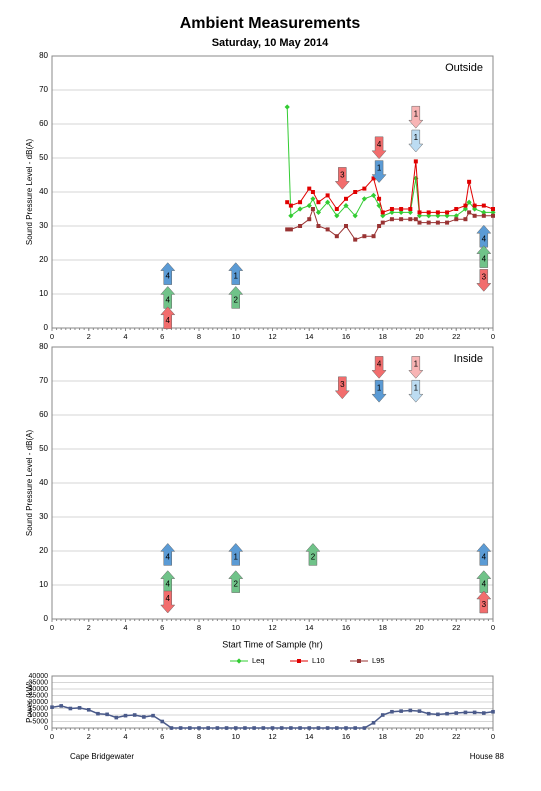 The width and height of the screenshot is (541, 791). What do you see at coordinates (39, 695) in the screenshot?
I see `y-tick-label: 25000` at bounding box center [39, 695].